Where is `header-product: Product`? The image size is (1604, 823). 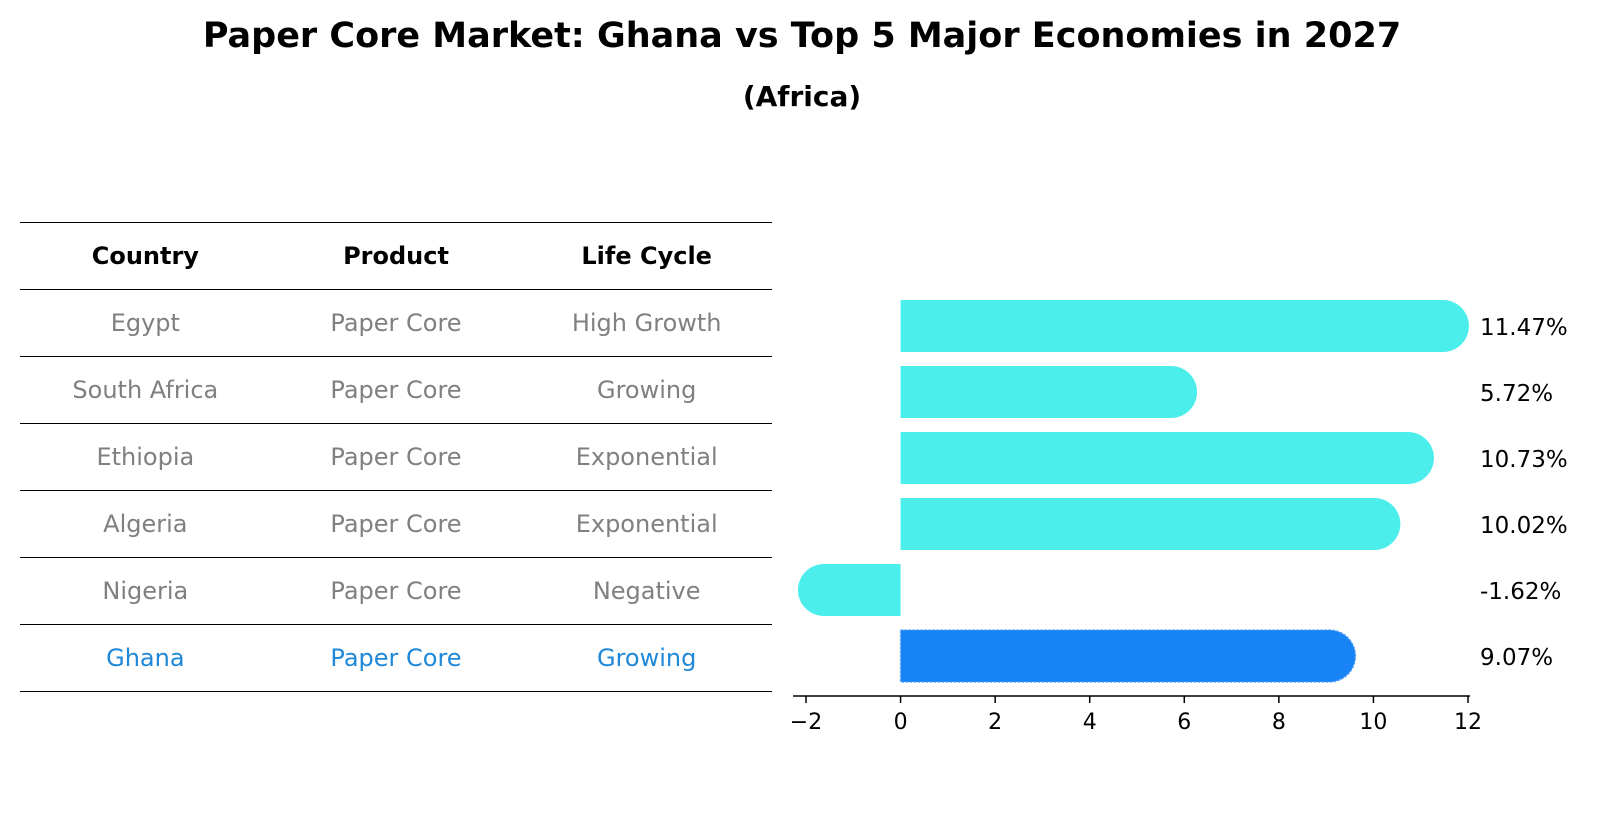
header-product: Product is located at coordinates (396, 256).